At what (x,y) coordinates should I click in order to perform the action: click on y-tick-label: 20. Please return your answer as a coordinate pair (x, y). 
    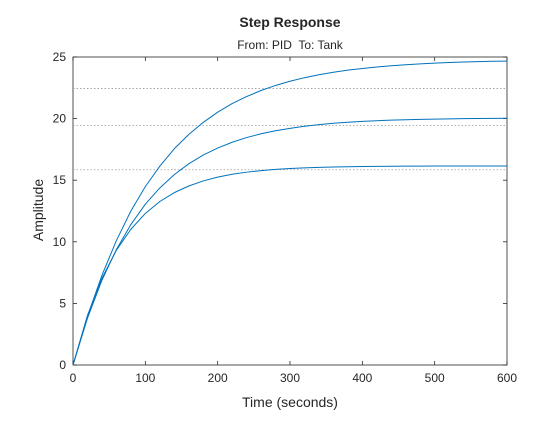
    Looking at the image, I should click on (60, 119).